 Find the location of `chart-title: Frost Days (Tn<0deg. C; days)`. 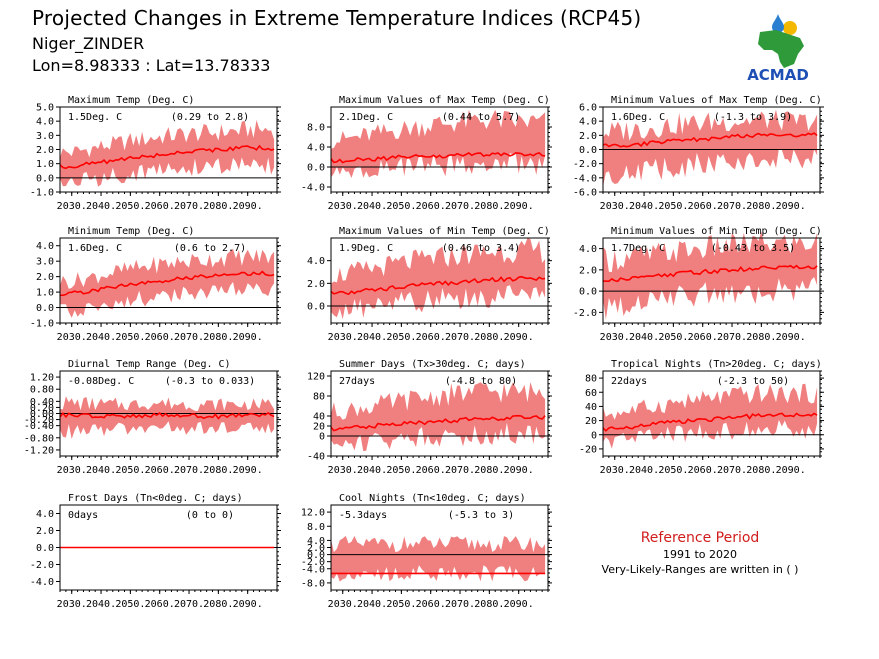

chart-title: Frost Days (Tn<0deg. C; days) is located at coordinates (155, 498).